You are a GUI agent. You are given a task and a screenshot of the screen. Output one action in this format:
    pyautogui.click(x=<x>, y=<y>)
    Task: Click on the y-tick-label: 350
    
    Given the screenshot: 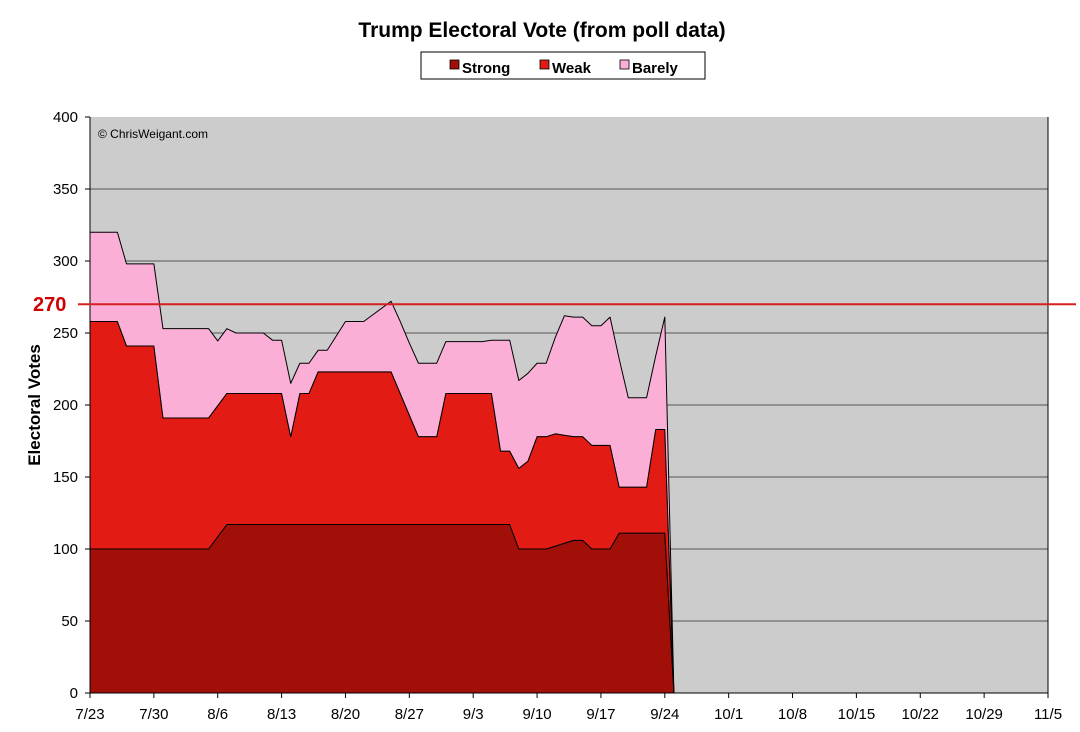 What is the action you would take?
    pyautogui.click(x=65, y=189)
    